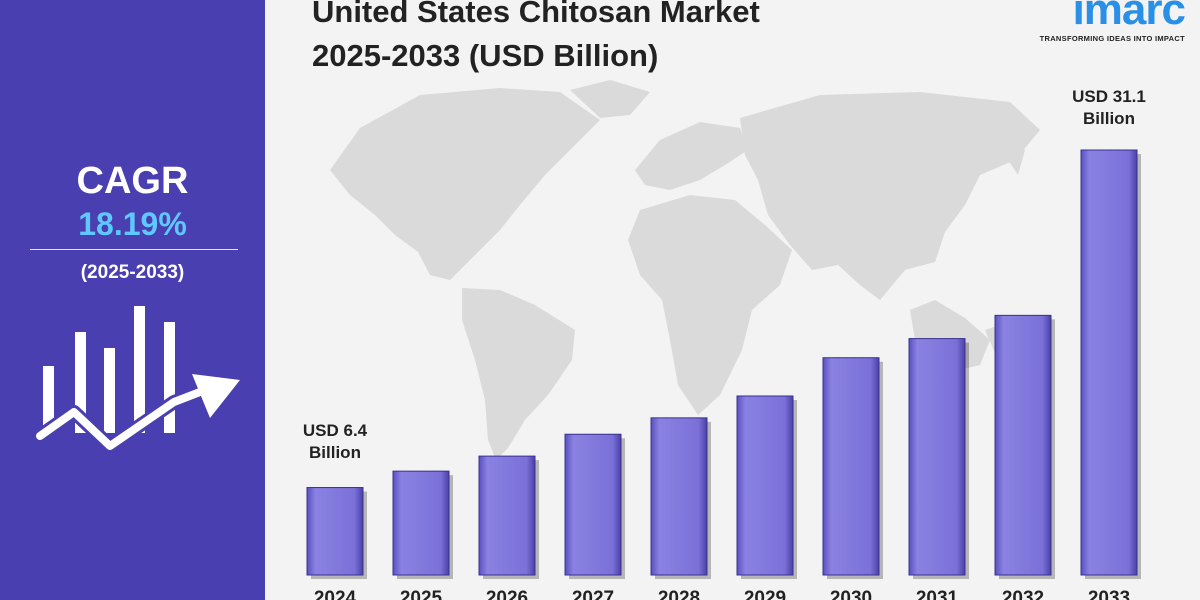 Image resolution: width=1200 pixels, height=600 pixels. I want to click on cagr-period: (2025-2033), so click(132, 272).